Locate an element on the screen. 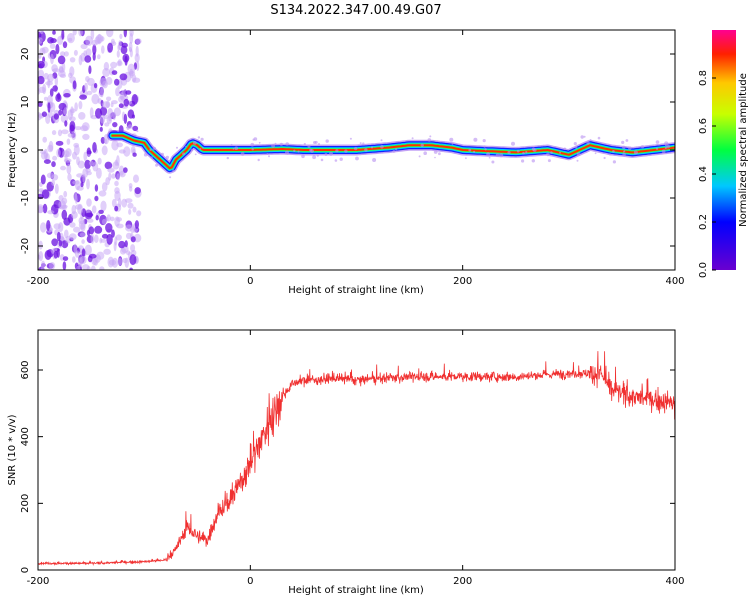 The width and height of the screenshot is (750, 600). x-tick-label: -200 is located at coordinates (38, 581).